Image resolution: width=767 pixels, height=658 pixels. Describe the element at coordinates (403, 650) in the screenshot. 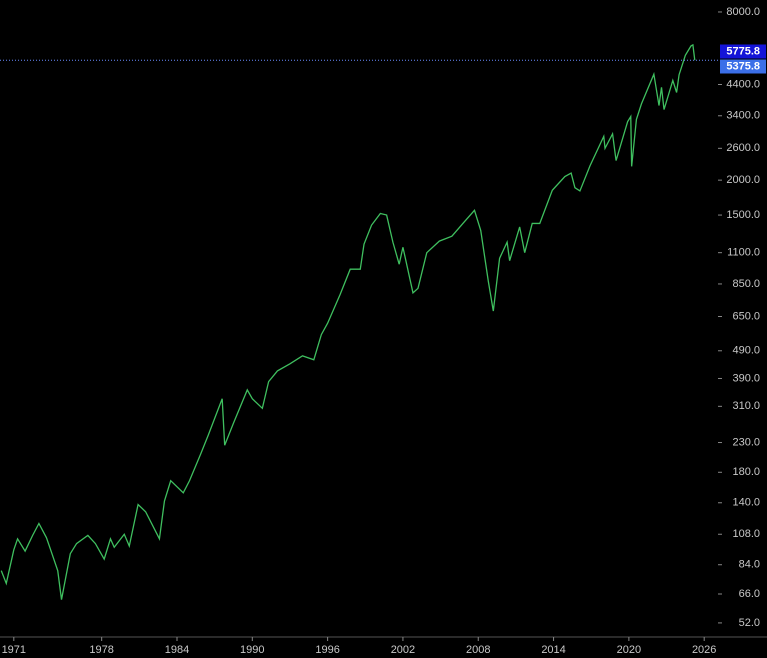

I see `x-tick-label: 2002` at that location.